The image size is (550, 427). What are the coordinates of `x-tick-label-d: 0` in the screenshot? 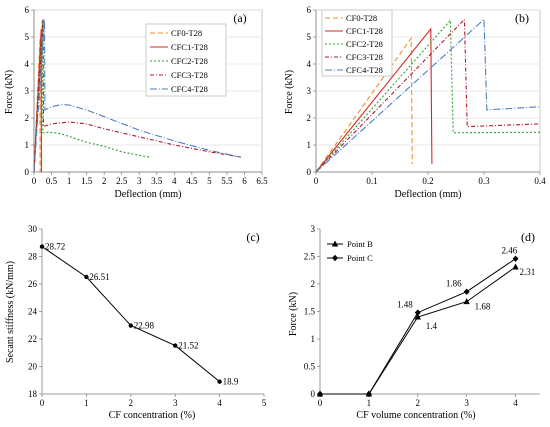 It's located at (320, 403).